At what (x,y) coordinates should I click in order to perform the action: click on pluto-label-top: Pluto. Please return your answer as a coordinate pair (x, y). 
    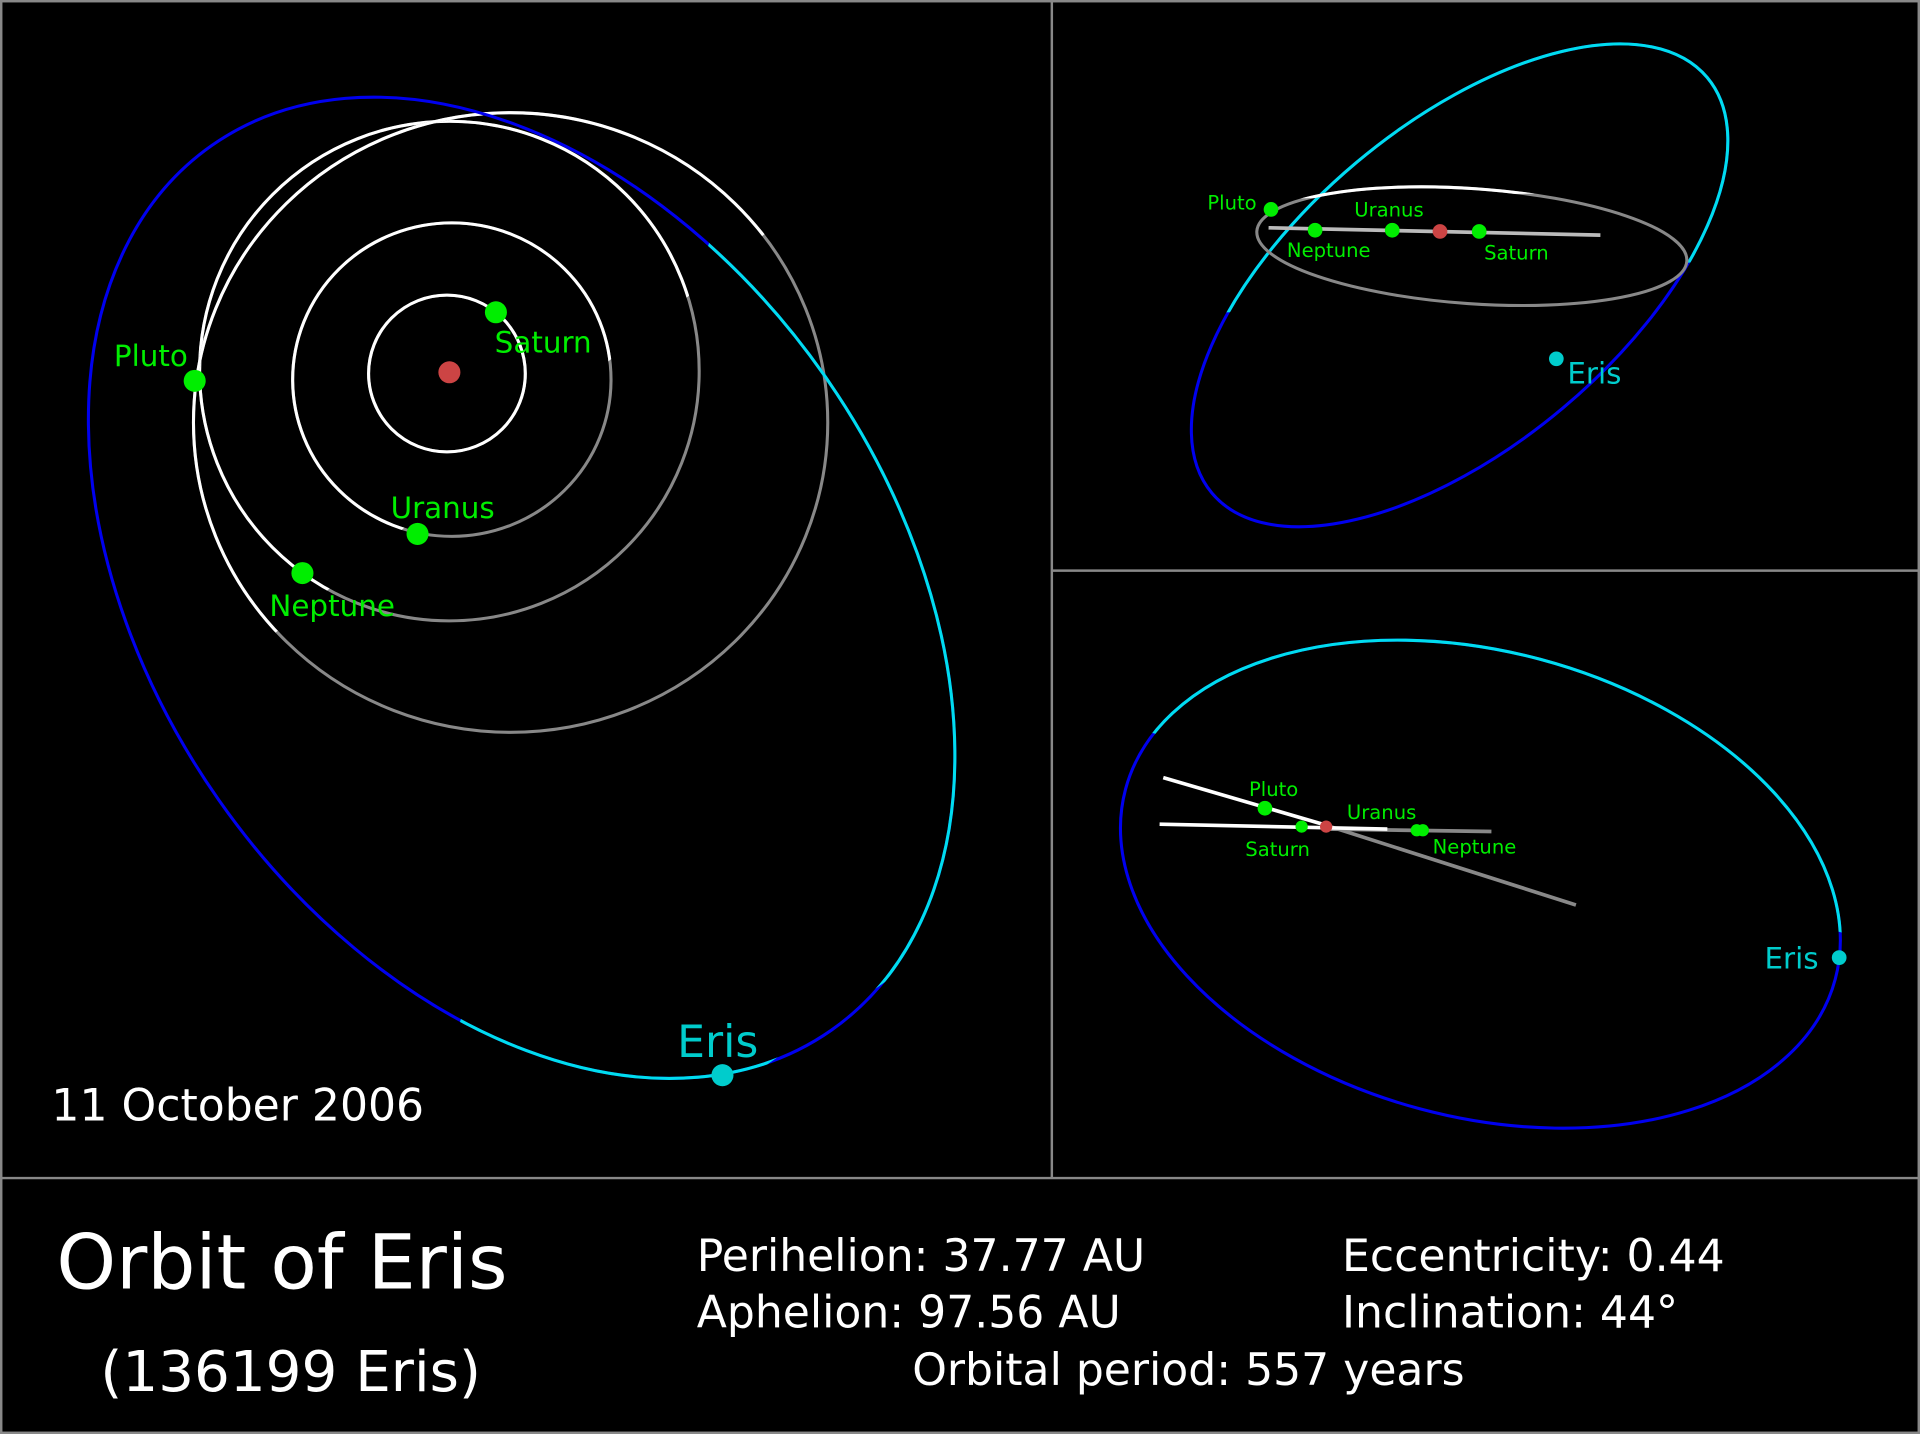
    Looking at the image, I should click on (1231, 202).